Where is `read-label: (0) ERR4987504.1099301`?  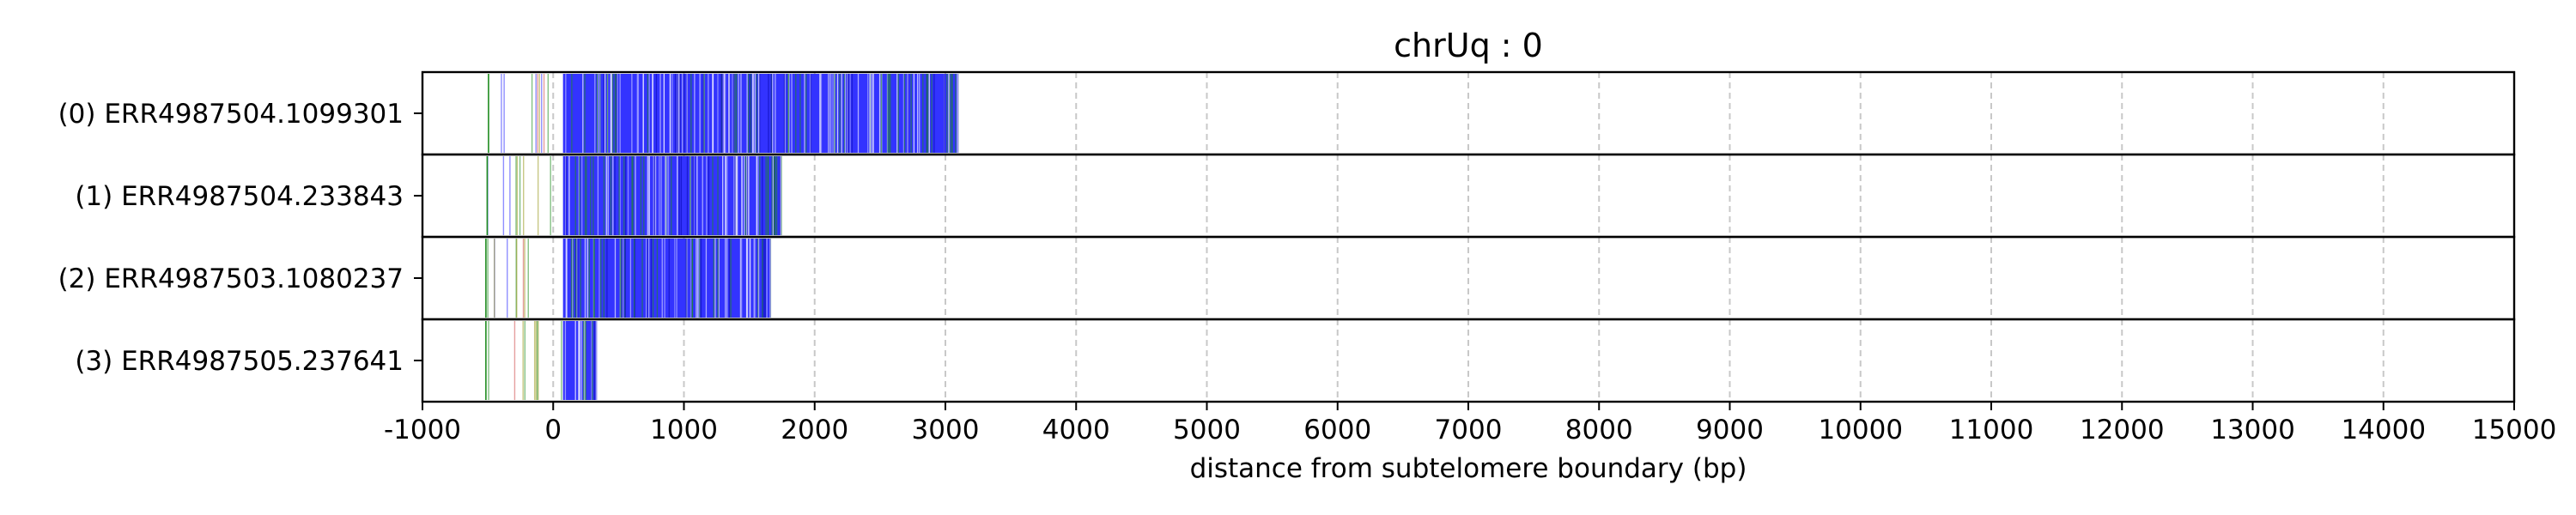 read-label: (0) ERR4987504.1099301 is located at coordinates (231, 114).